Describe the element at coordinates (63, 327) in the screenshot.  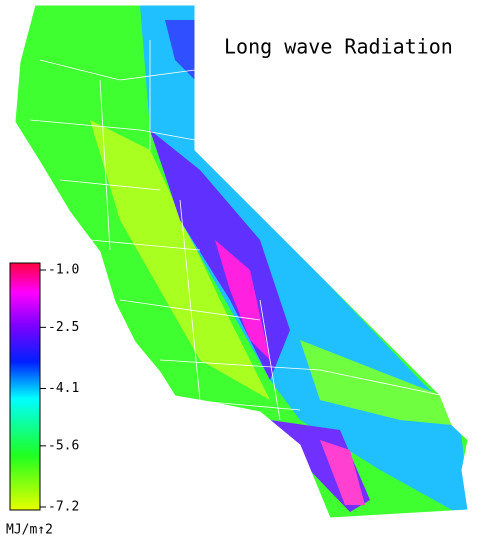
I see `tick-label: -2.5` at that location.